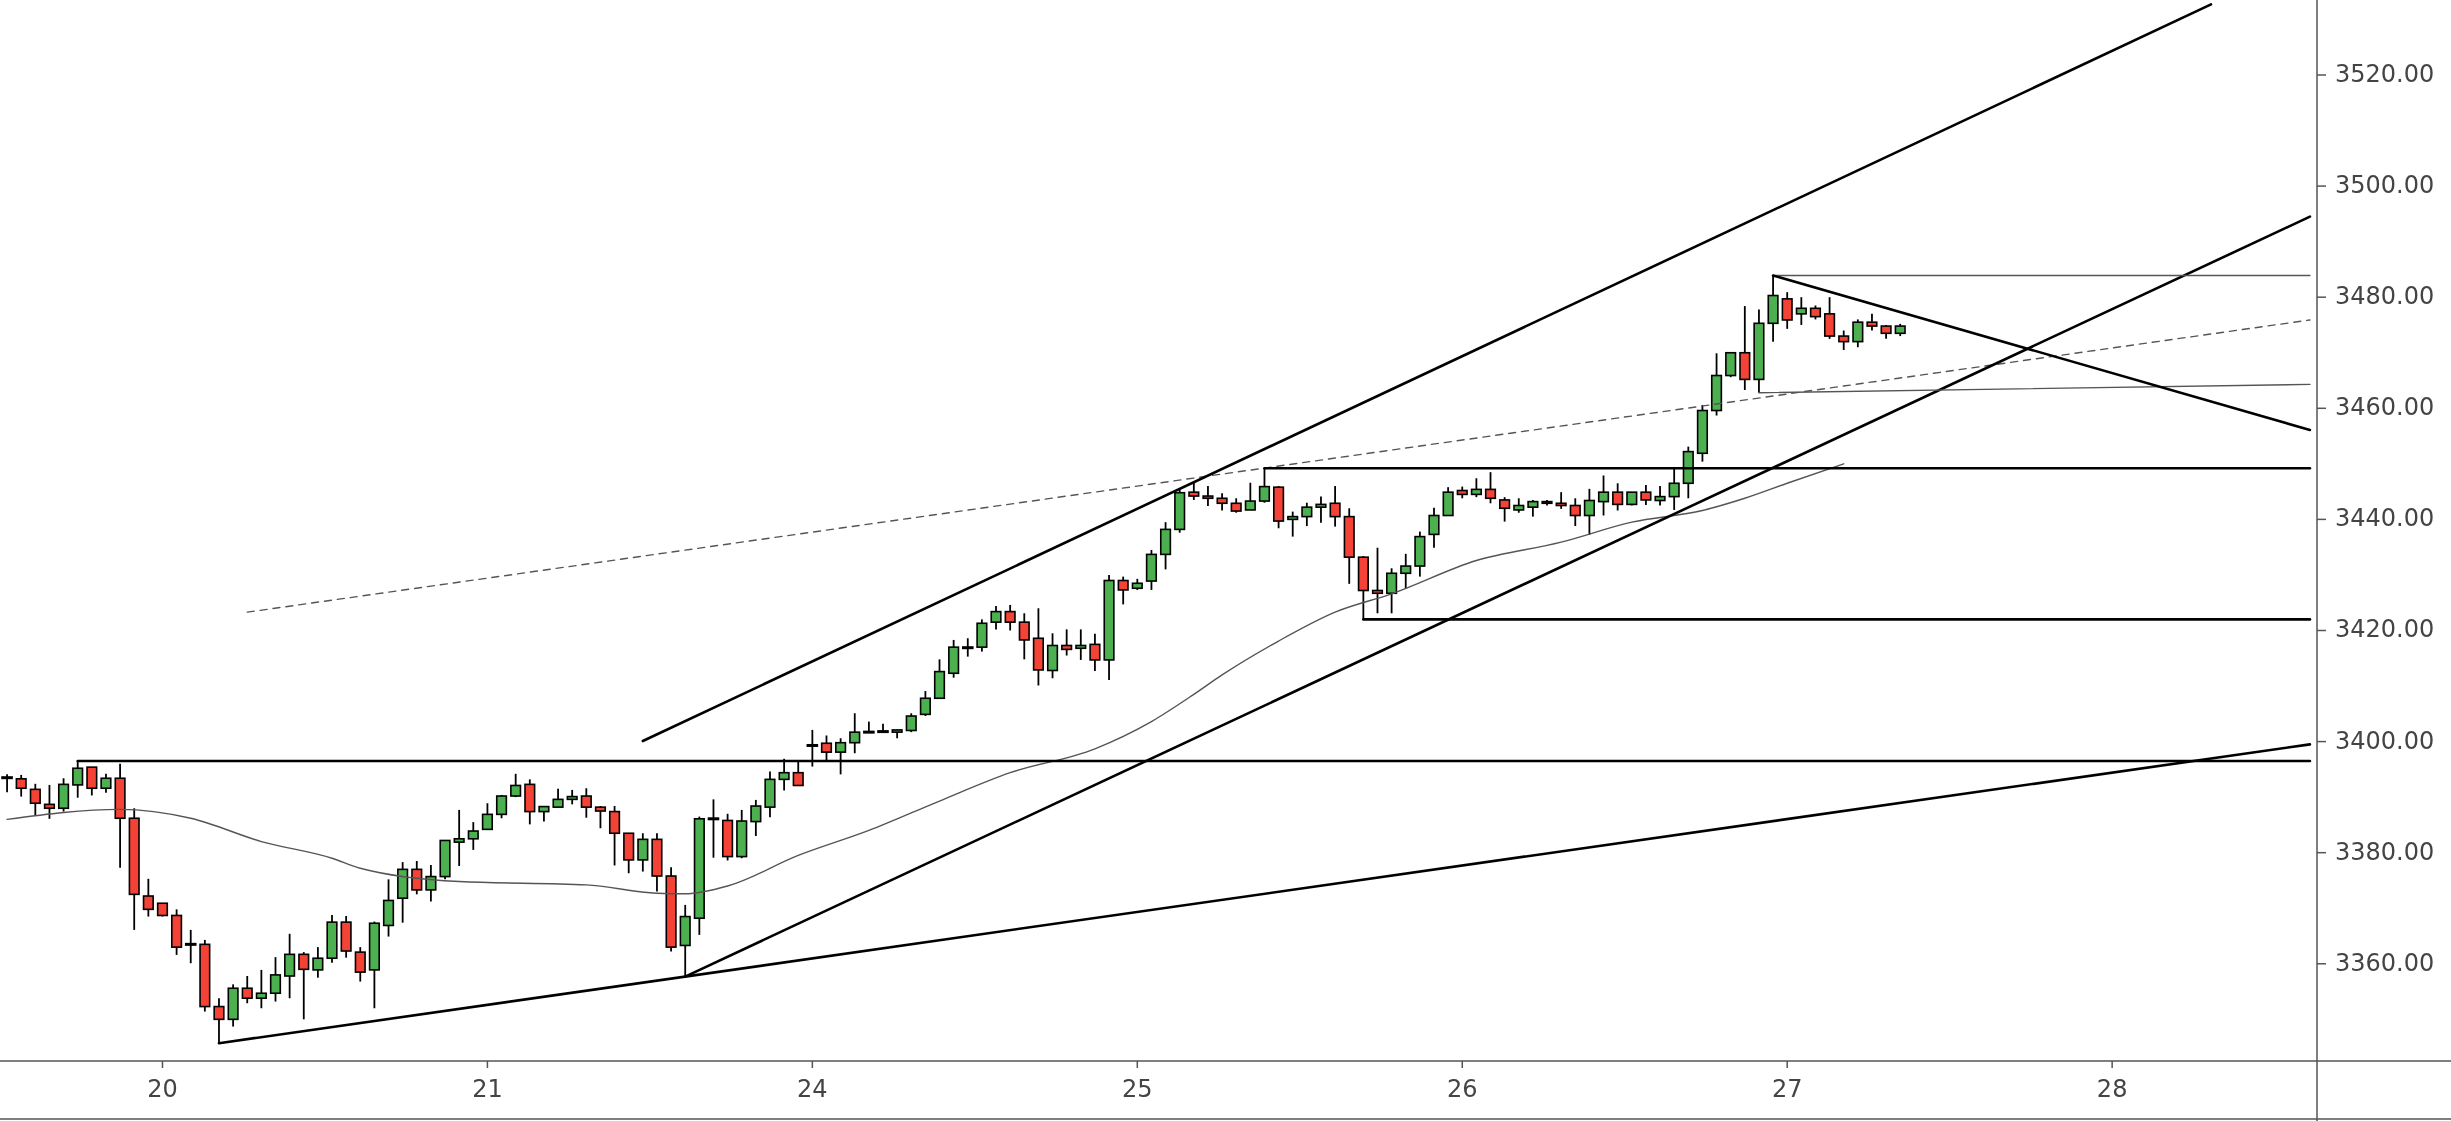 The height and width of the screenshot is (1121, 2451). What do you see at coordinates (2385, 740) in the screenshot?
I see `y-tick-label: 3400.00` at bounding box center [2385, 740].